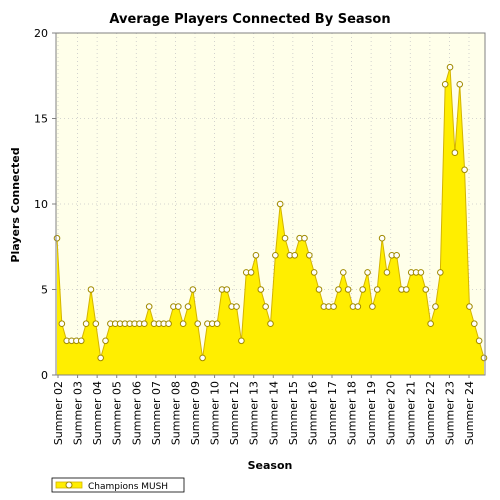 The width and height of the screenshot is (500, 500). Describe the element at coordinates (270, 465) in the screenshot. I see `x-axis-label: Season` at that location.